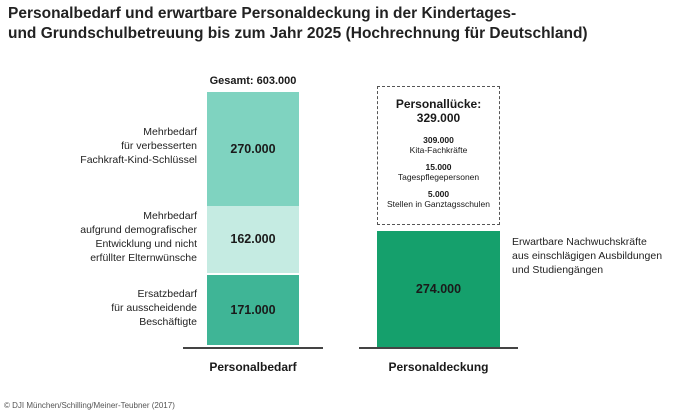  Describe the element at coordinates (438, 194) in the screenshot. I see `gap-item-value: 5.000` at that location.